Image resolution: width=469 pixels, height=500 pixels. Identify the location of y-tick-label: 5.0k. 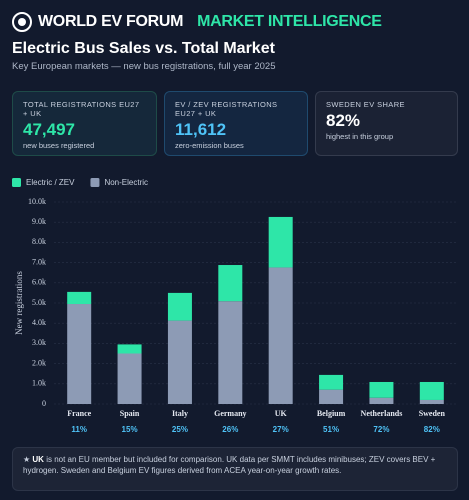
(39, 302).